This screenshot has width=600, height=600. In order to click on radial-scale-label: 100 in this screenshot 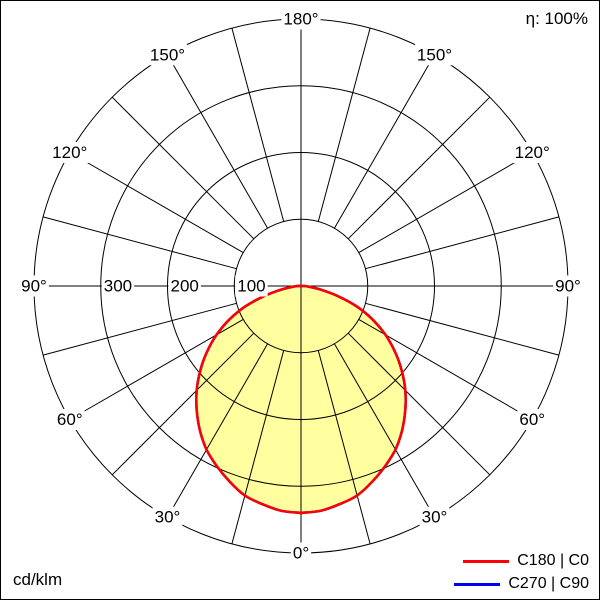, I will do `click(251, 286)`.